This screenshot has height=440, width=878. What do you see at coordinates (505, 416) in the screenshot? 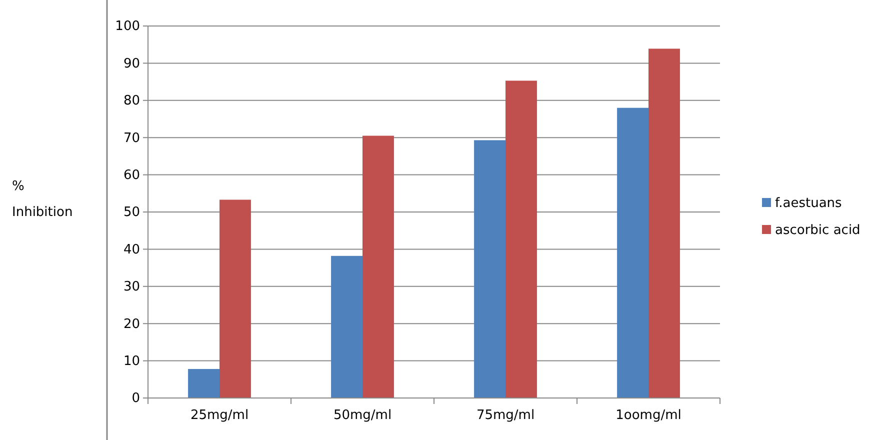
I see `x-tick-label: 75mg/ml` at bounding box center [505, 416].